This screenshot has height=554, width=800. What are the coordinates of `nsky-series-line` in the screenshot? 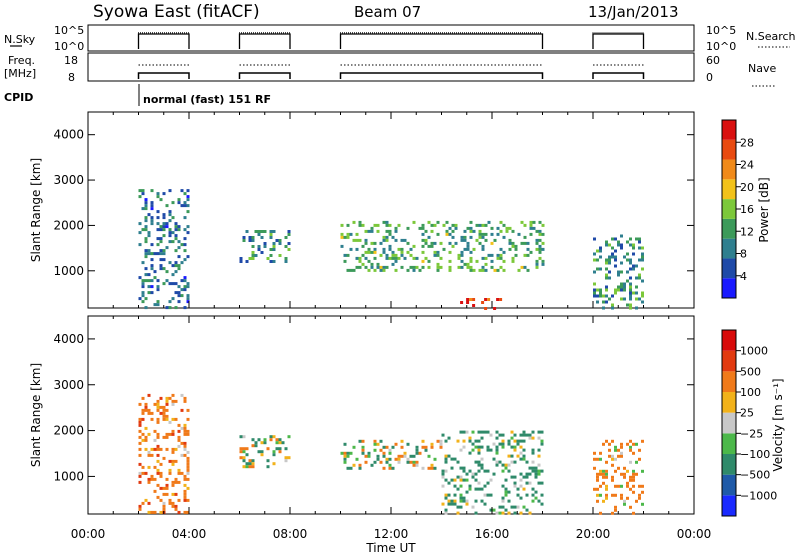 It's located at (441, 41).